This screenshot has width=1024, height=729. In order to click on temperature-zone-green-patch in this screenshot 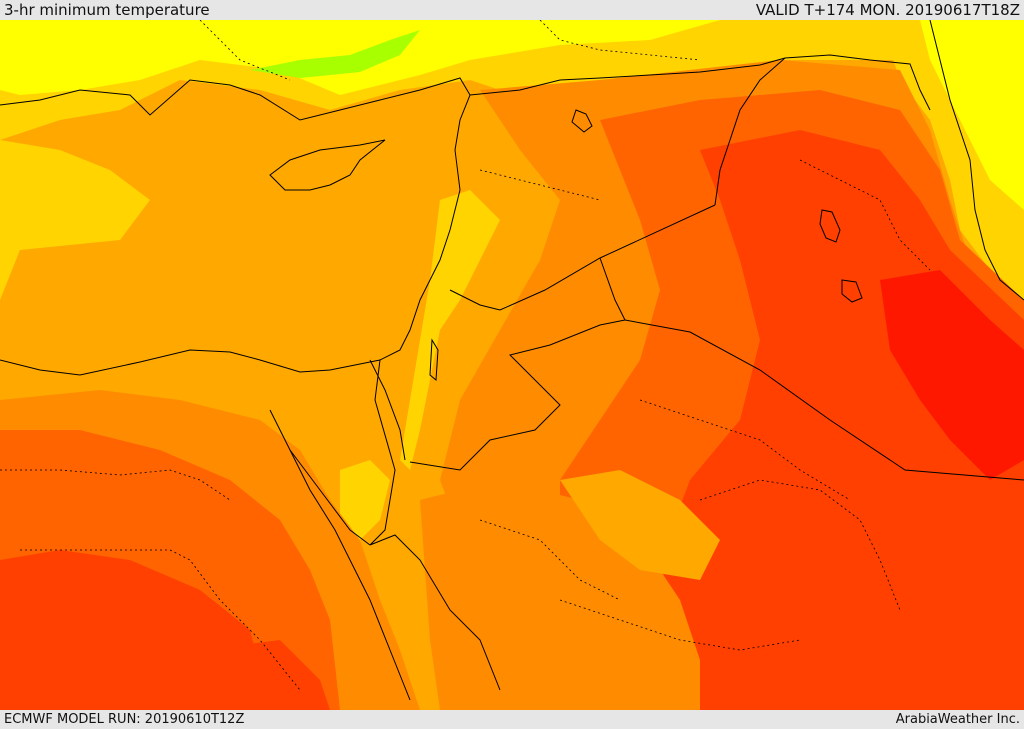, I will do `click(335, 54)`.